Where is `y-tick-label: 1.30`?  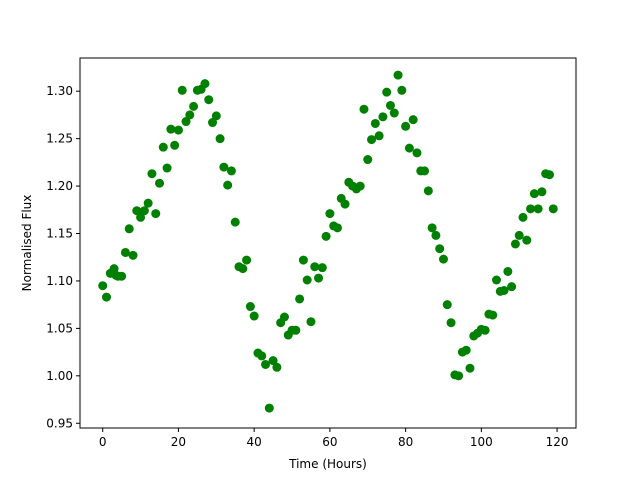 y-tick-label: 1.30 is located at coordinates (59, 91).